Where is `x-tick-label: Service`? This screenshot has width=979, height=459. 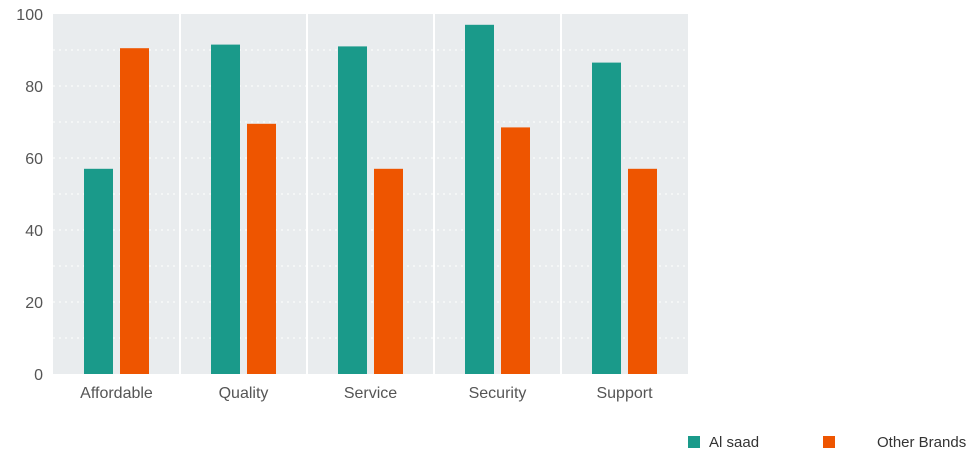
x-tick-label: Service is located at coordinates (370, 393).